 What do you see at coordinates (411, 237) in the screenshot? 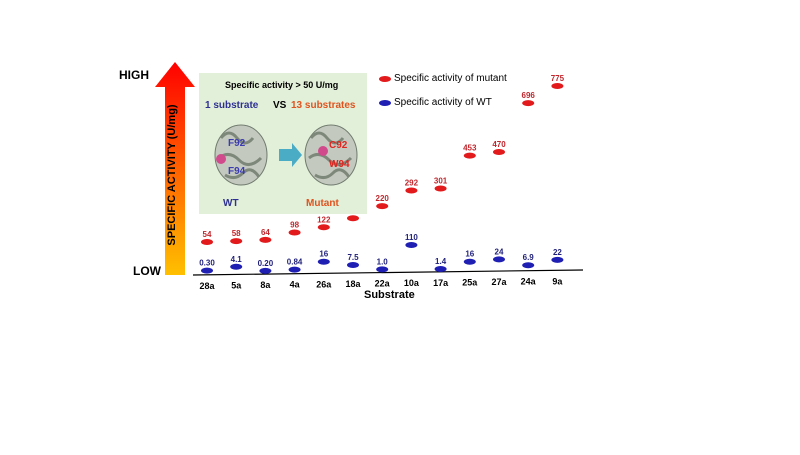
I see `wt-data-label: 110` at bounding box center [411, 237].